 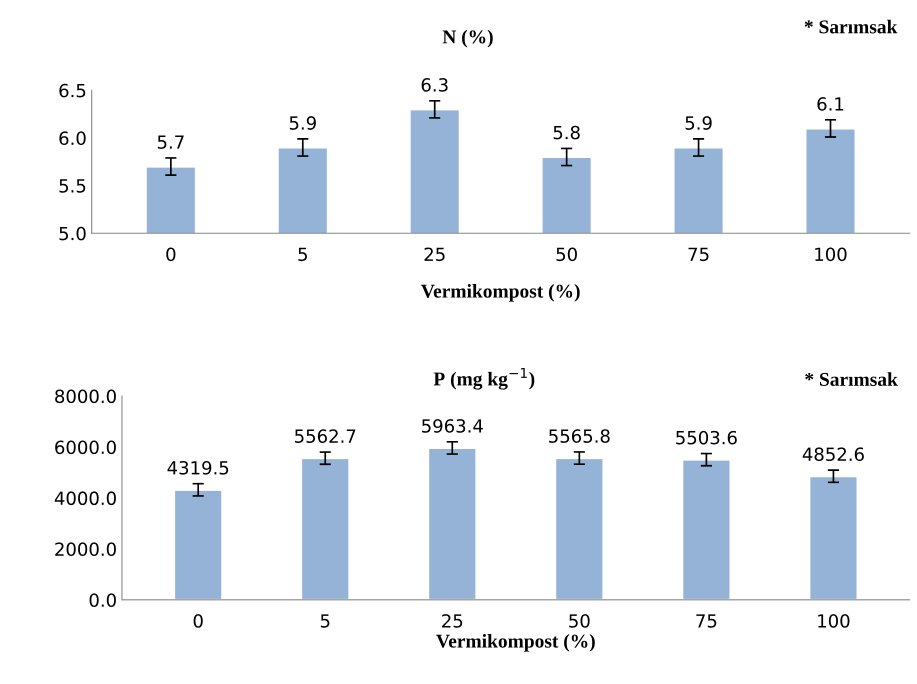 What do you see at coordinates (833, 454) in the screenshot?
I see `data-label: 4852.6` at bounding box center [833, 454].